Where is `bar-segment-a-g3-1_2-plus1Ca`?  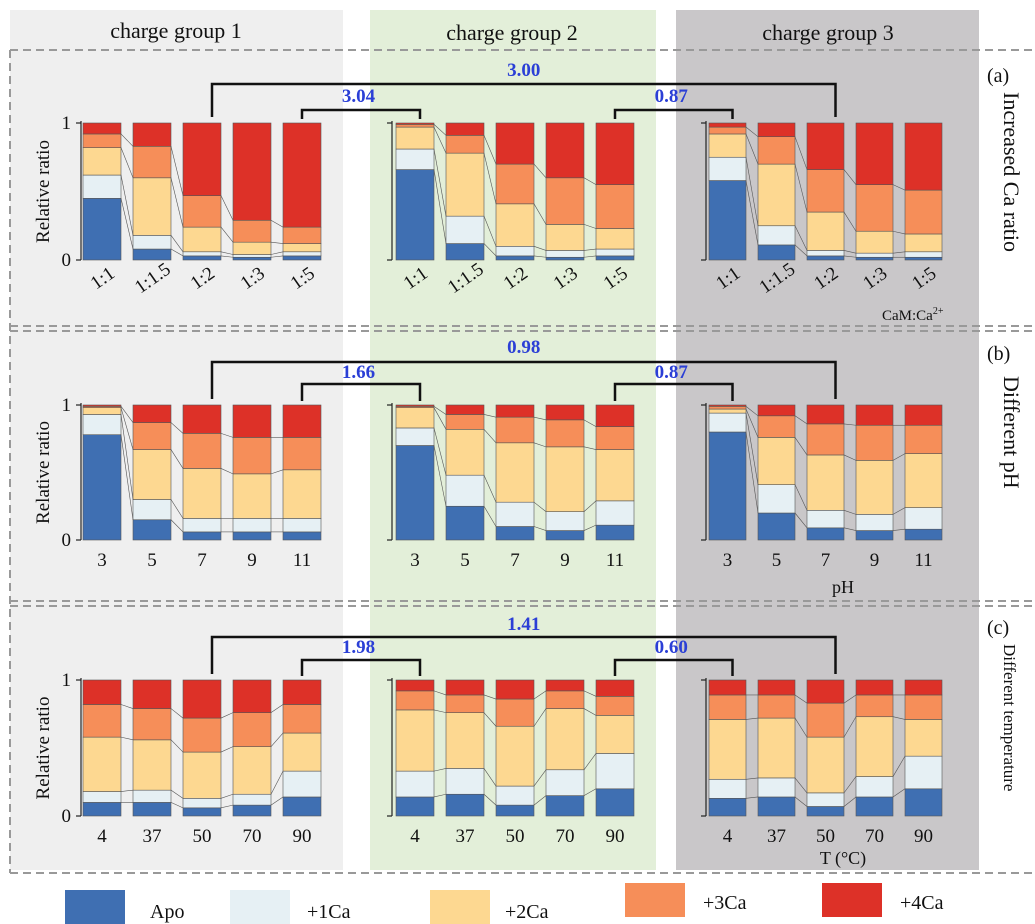 bar-segment-a-g3-1_2-plus1Ca is located at coordinates (825, 253).